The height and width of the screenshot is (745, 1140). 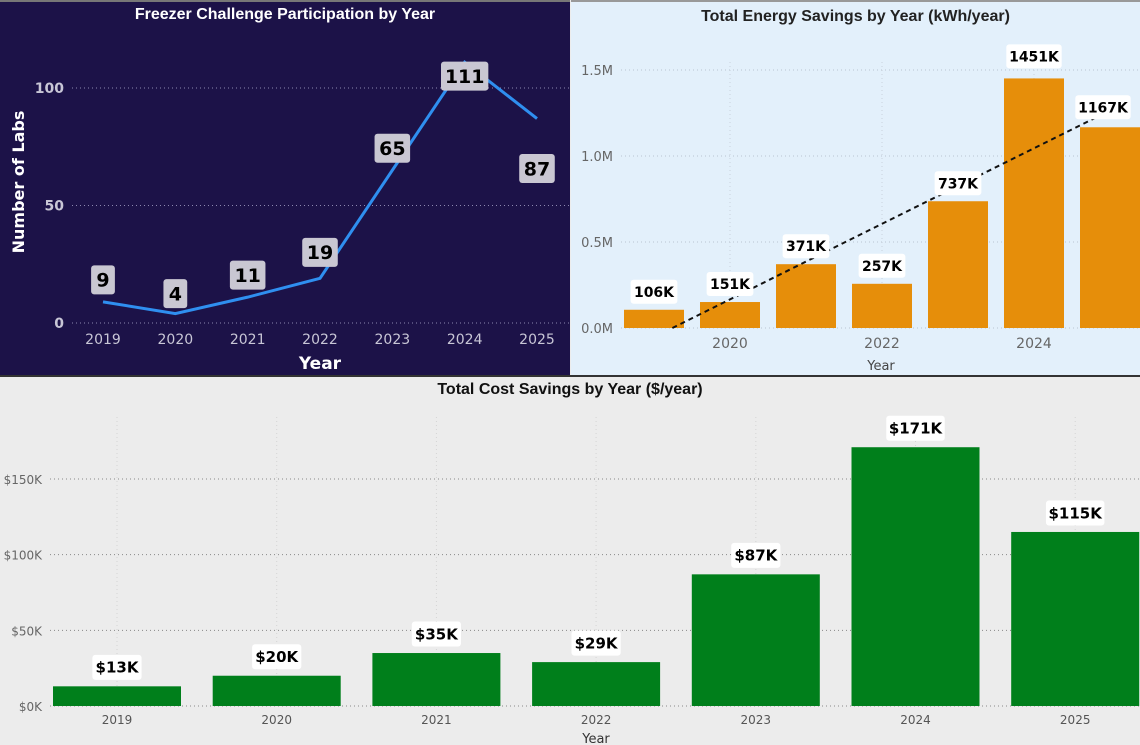 I want to click on data-label: 11, so click(x=247, y=276).